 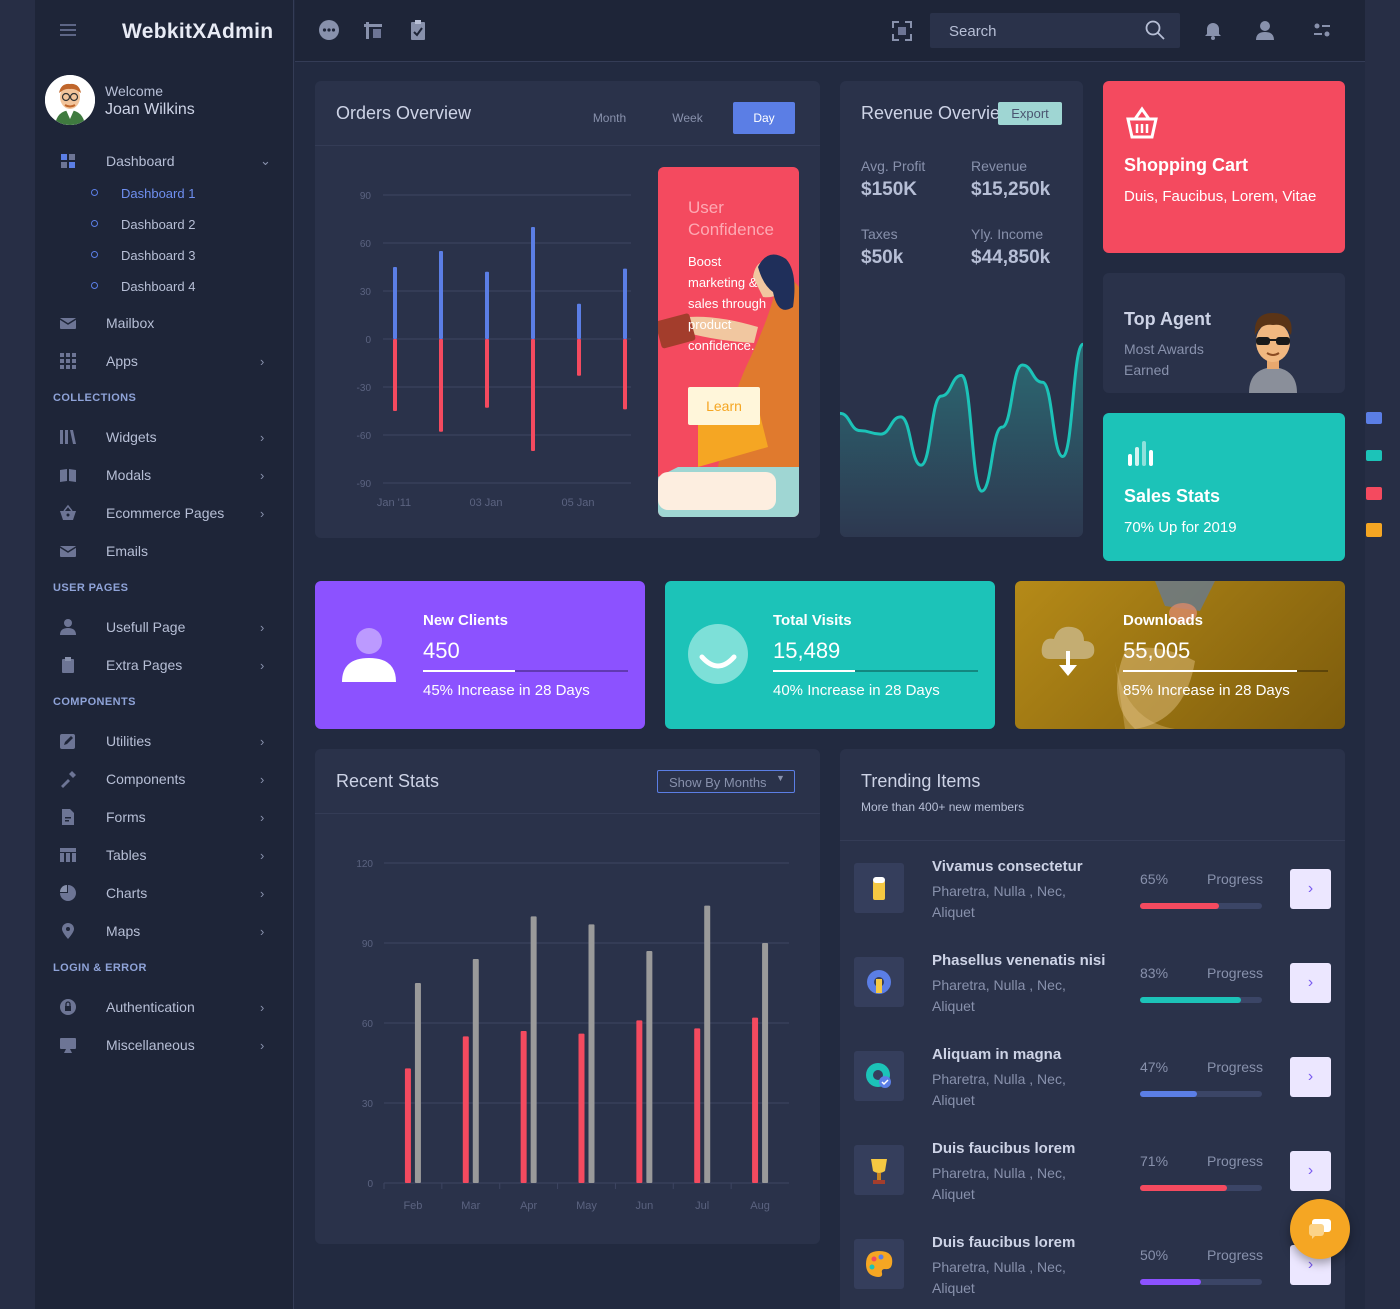 I want to click on tab-week: Week, so click(x=687, y=118).